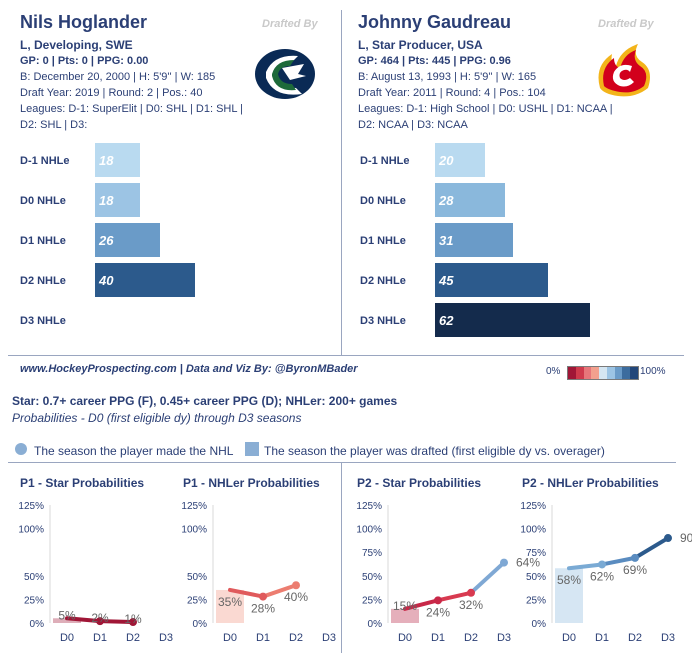 This screenshot has height=653, width=692. Describe the element at coordinates (420, 45) in the screenshot. I see `player2-subtitle: L, Star Producer, USA` at that location.